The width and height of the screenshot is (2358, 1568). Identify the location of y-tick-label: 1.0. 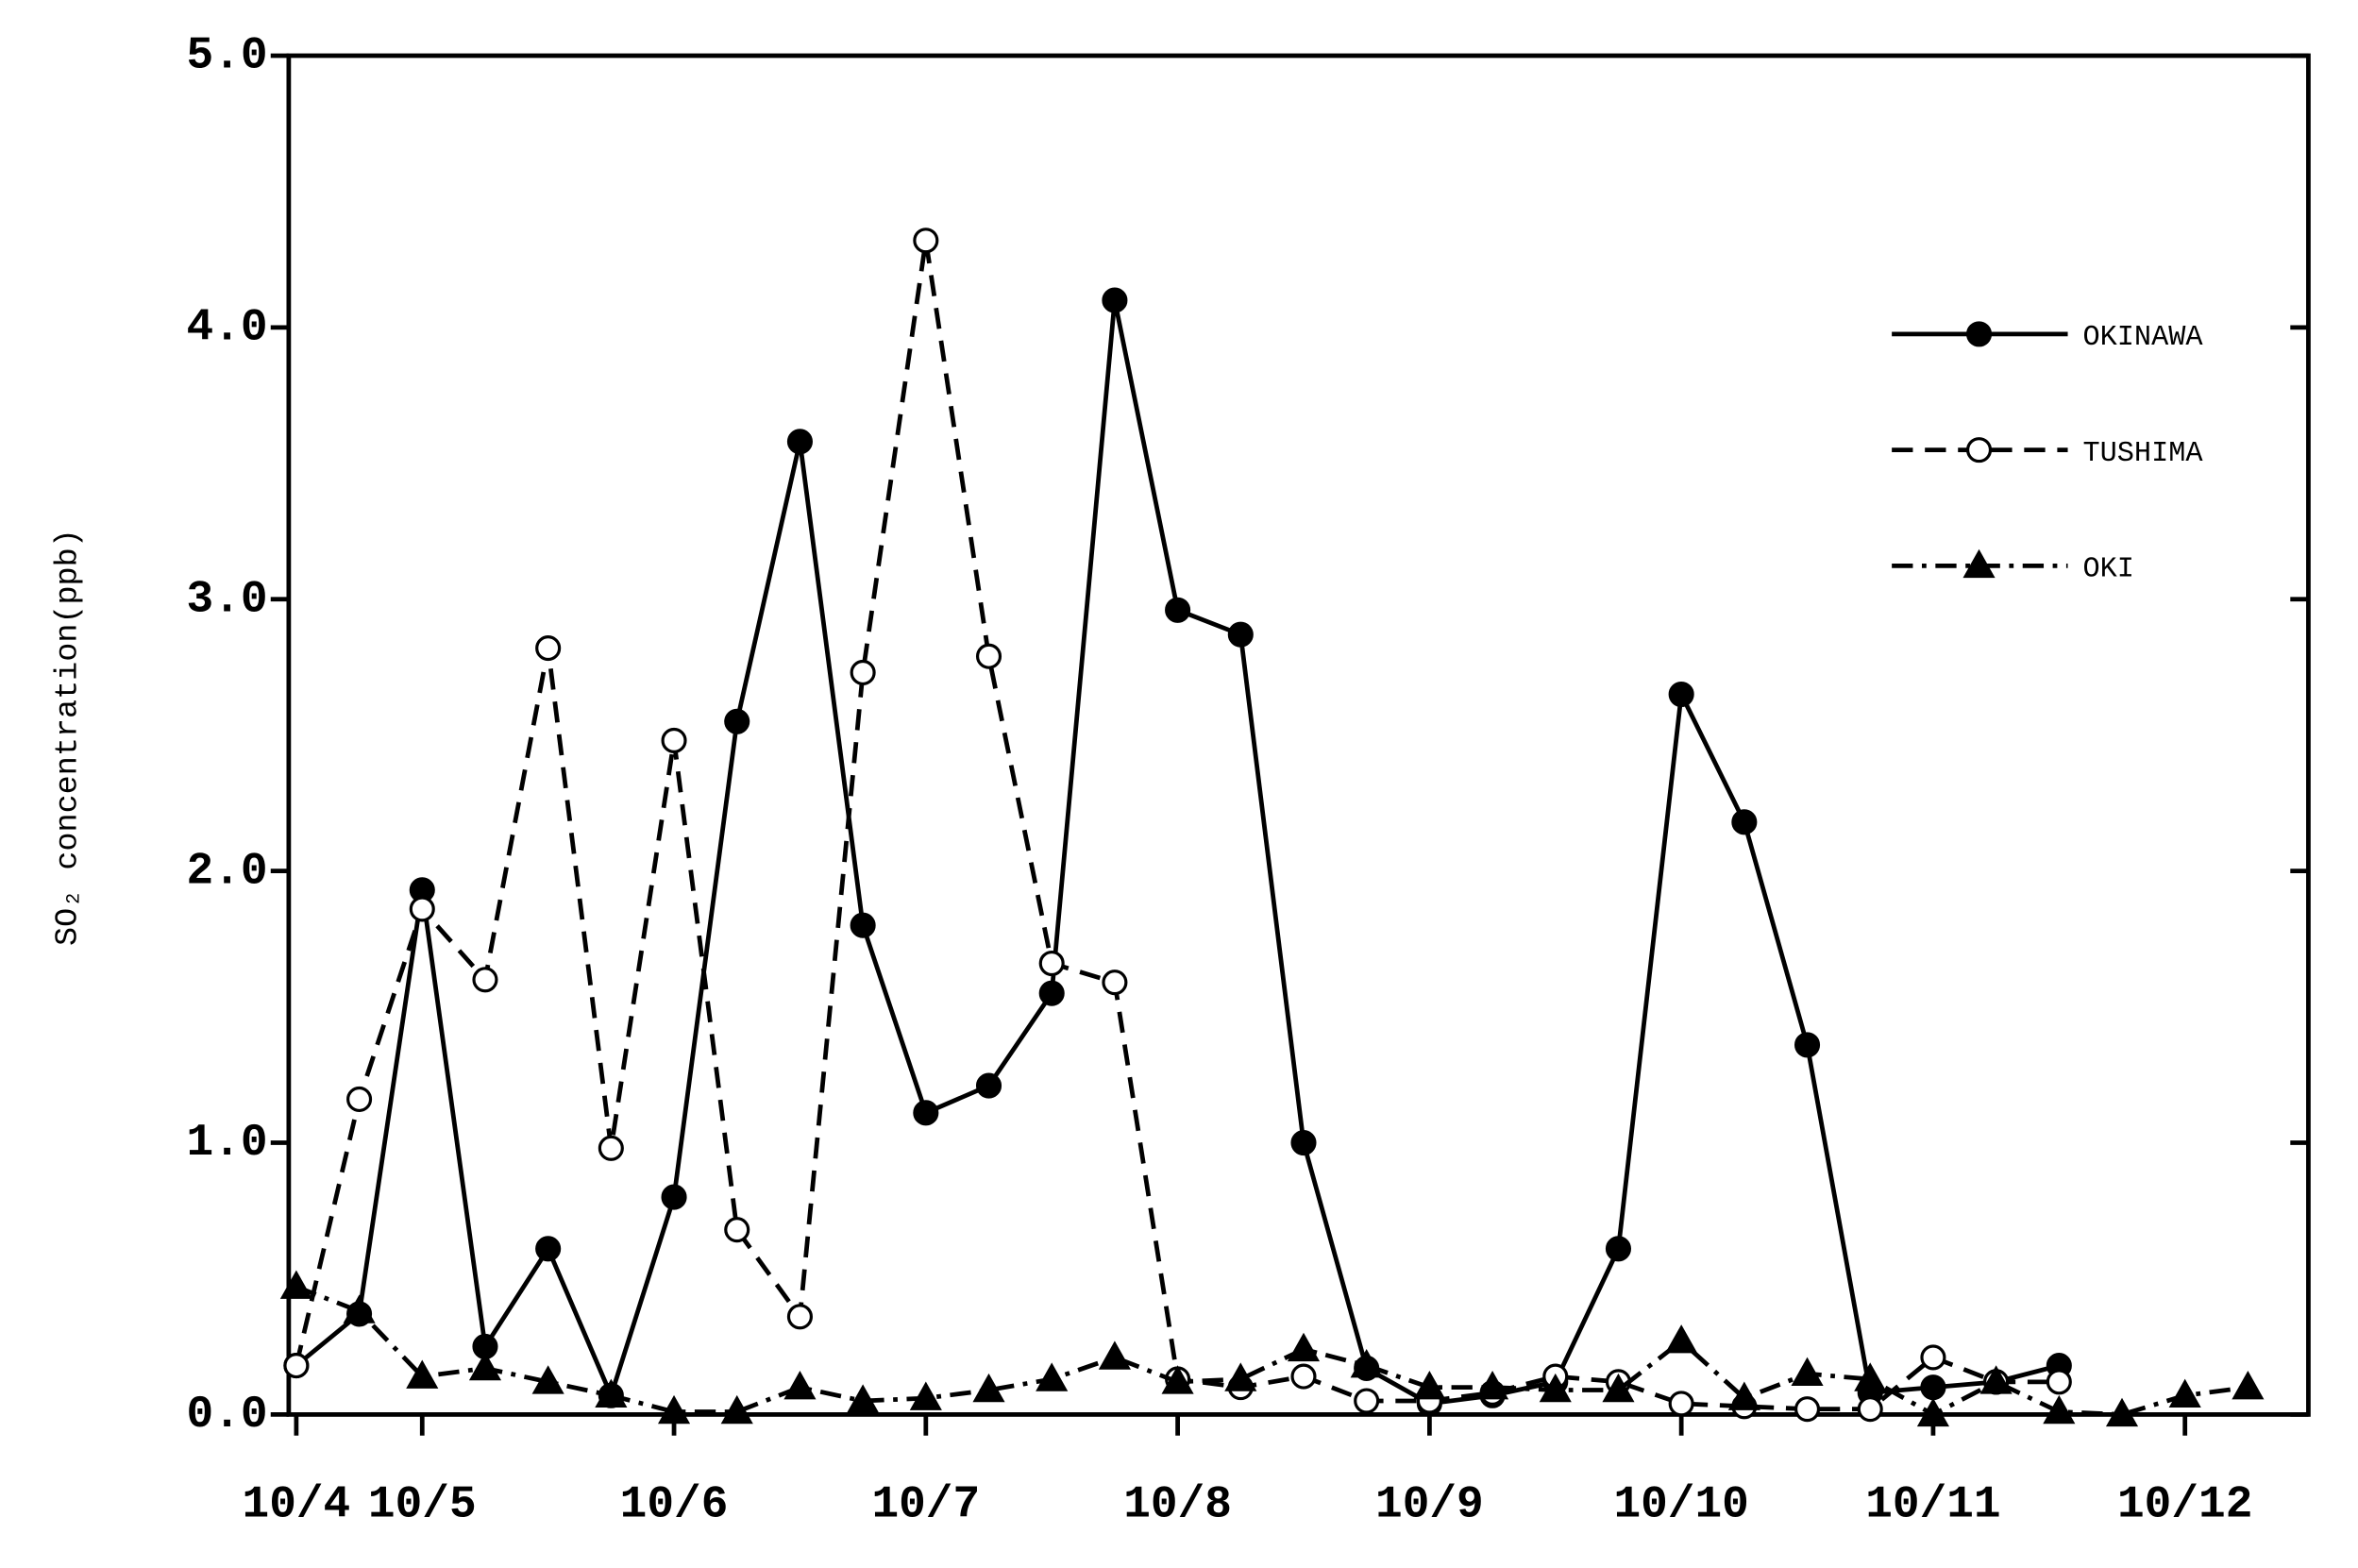
(227, 1143).